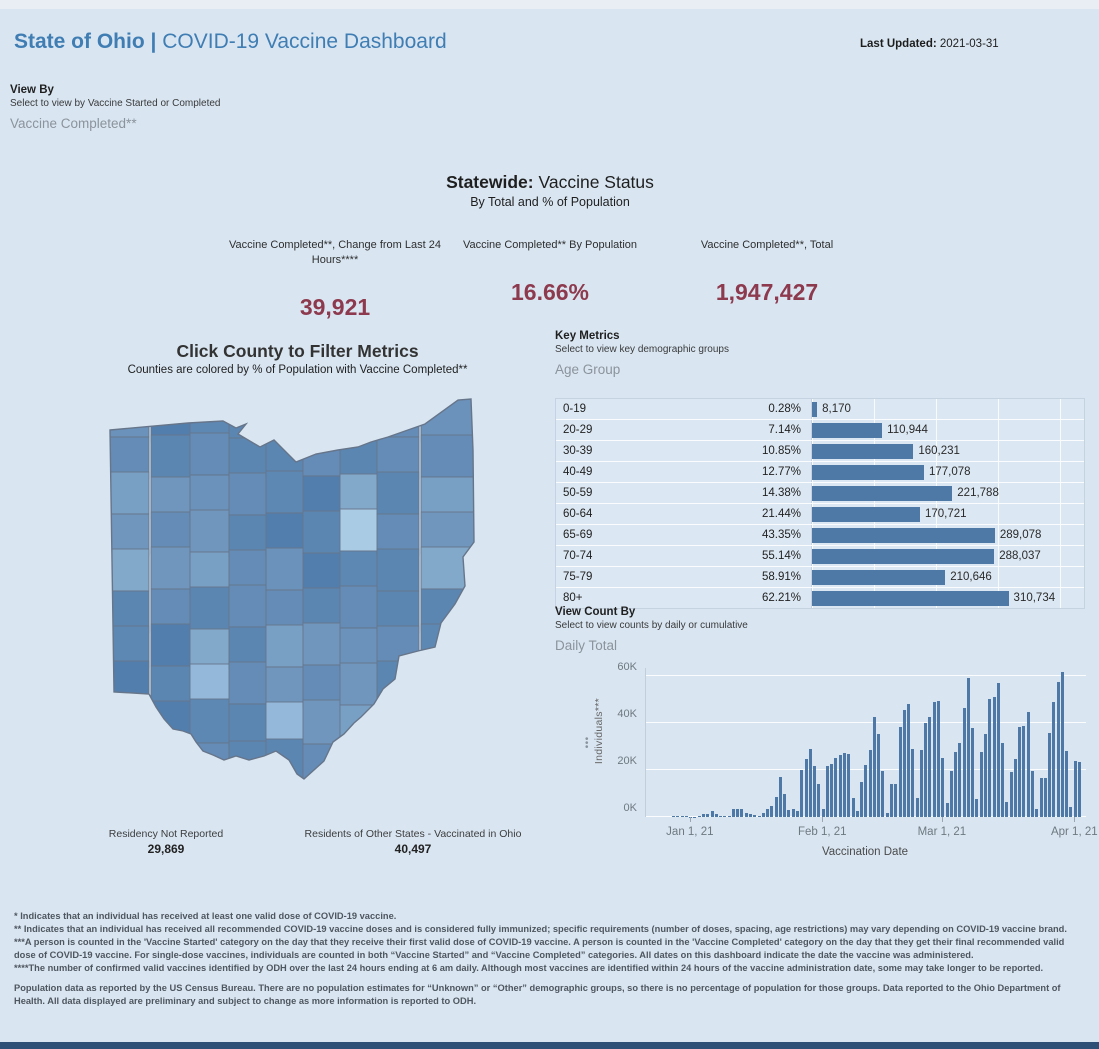 Image resolution: width=1099 pixels, height=1049 pixels. Describe the element at coordinates (820, 577) in the screenshot. I see `table-row: 75-79 58.91% 210,646` at that location.